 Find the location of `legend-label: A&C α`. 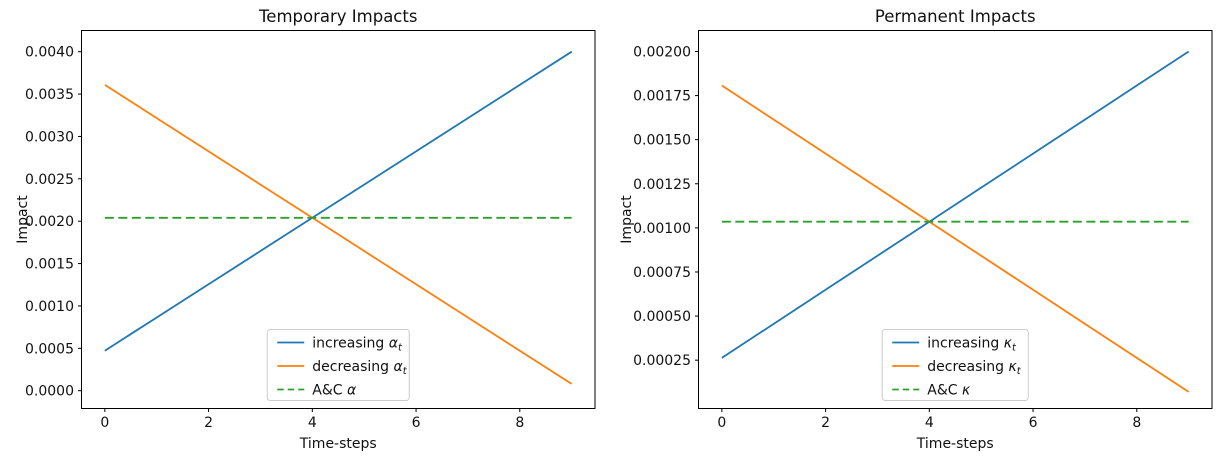

legend-label: A&C α is located at coordinates (334, 391).